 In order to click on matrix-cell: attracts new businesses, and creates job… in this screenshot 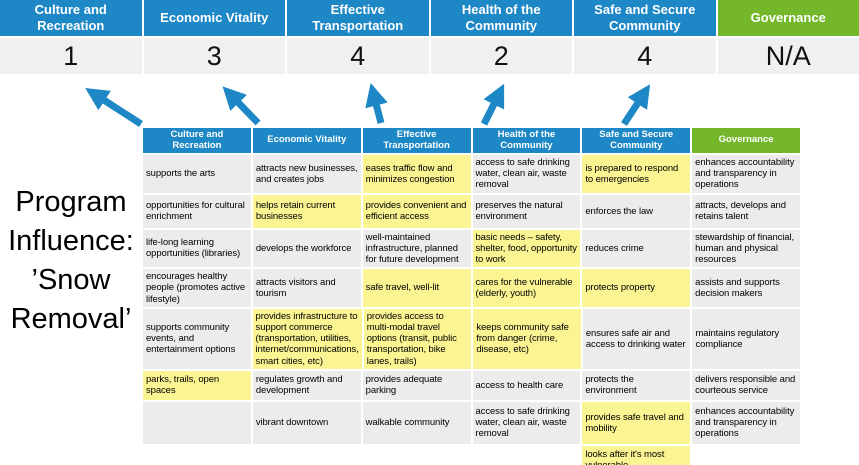, I will do `click(306, 175)`.